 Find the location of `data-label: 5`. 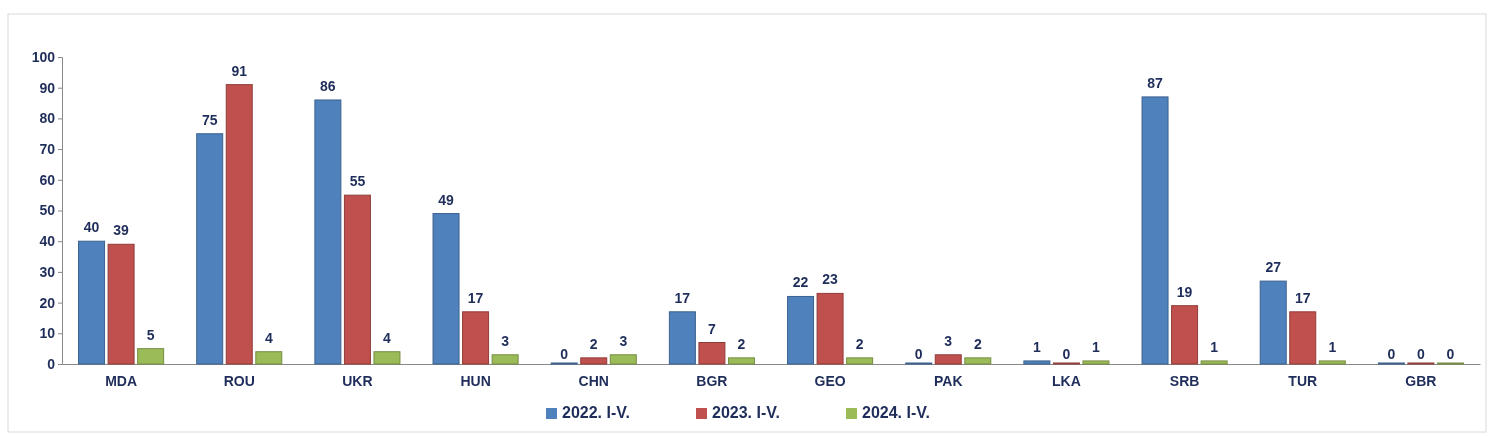

data-label: 5 is located at coordinates (150, 334).